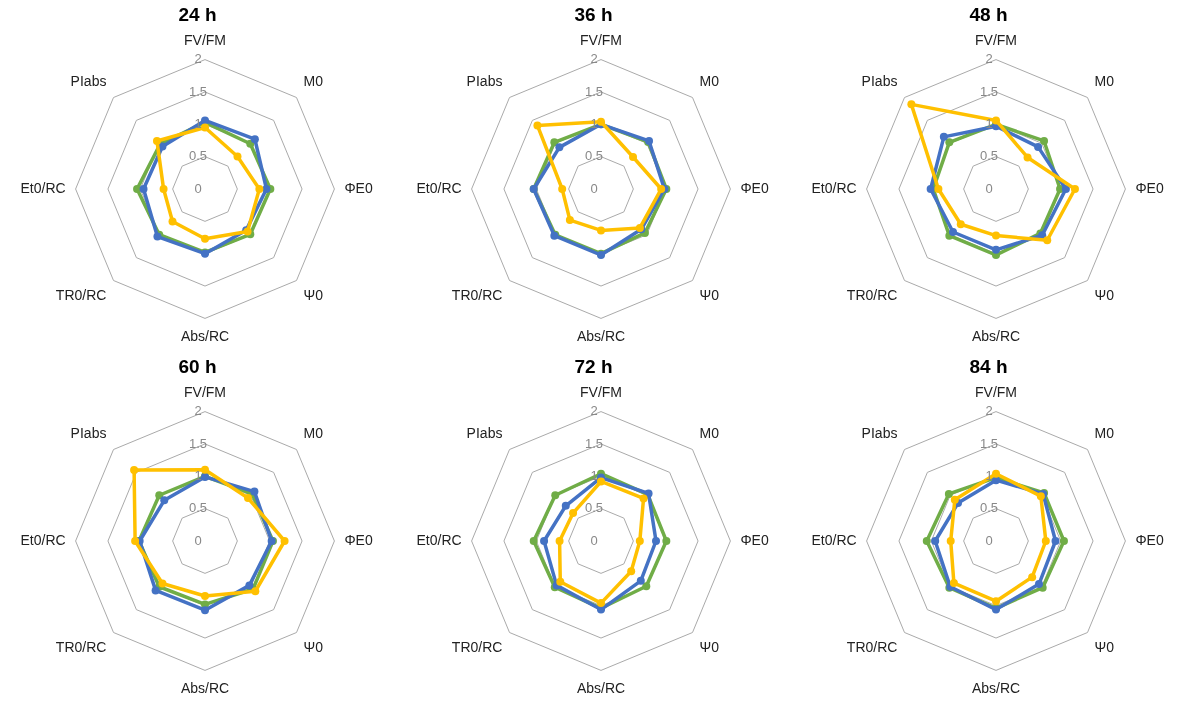  Describe the element at coordinates (197, 366) in the screenshot. I see `chart-title: 60 h` at that location.